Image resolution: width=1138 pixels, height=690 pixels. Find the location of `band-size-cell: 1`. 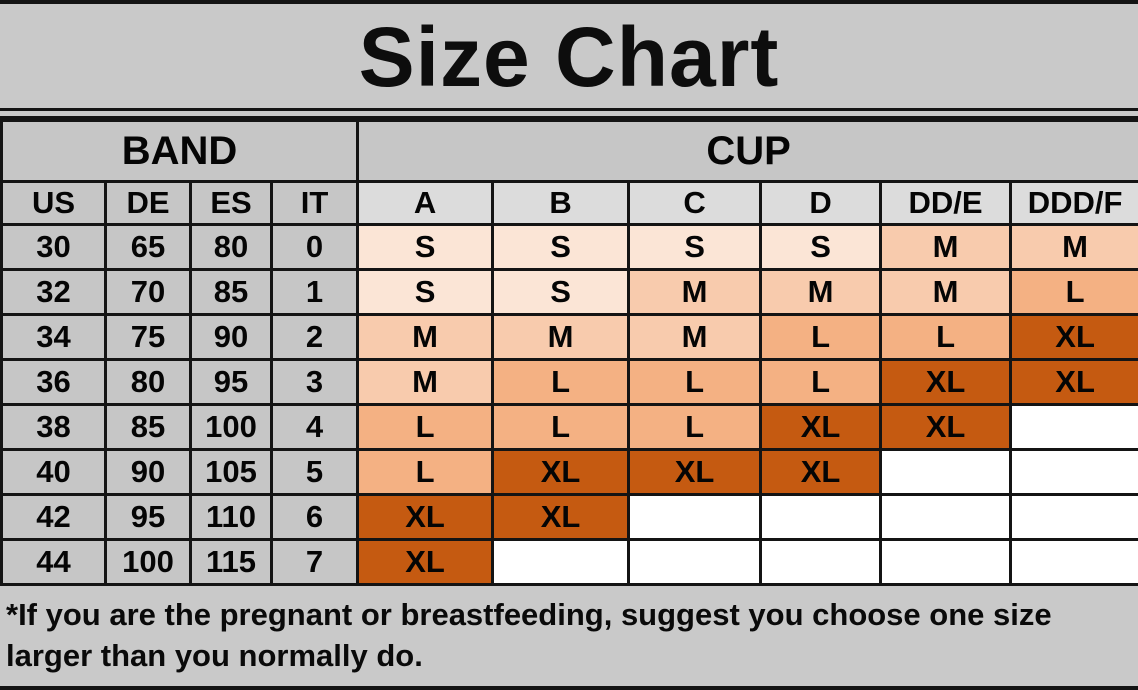

band-size-cell: 1 is located at coordinates (314, 292).